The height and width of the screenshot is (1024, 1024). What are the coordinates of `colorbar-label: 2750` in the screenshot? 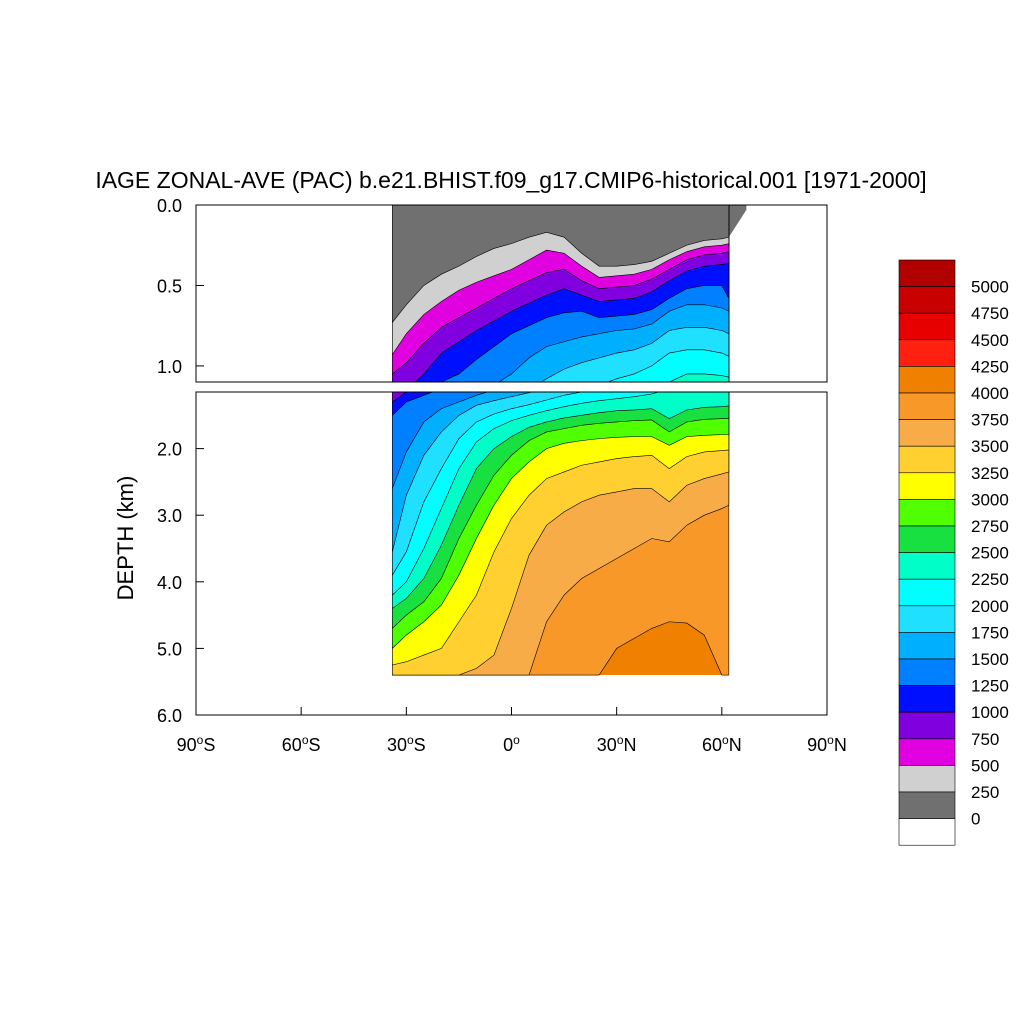 It's located at (990, 526).